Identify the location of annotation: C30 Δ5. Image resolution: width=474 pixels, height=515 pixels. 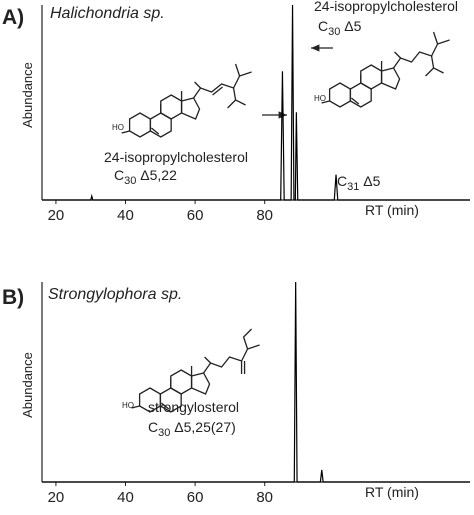
(340, 28).